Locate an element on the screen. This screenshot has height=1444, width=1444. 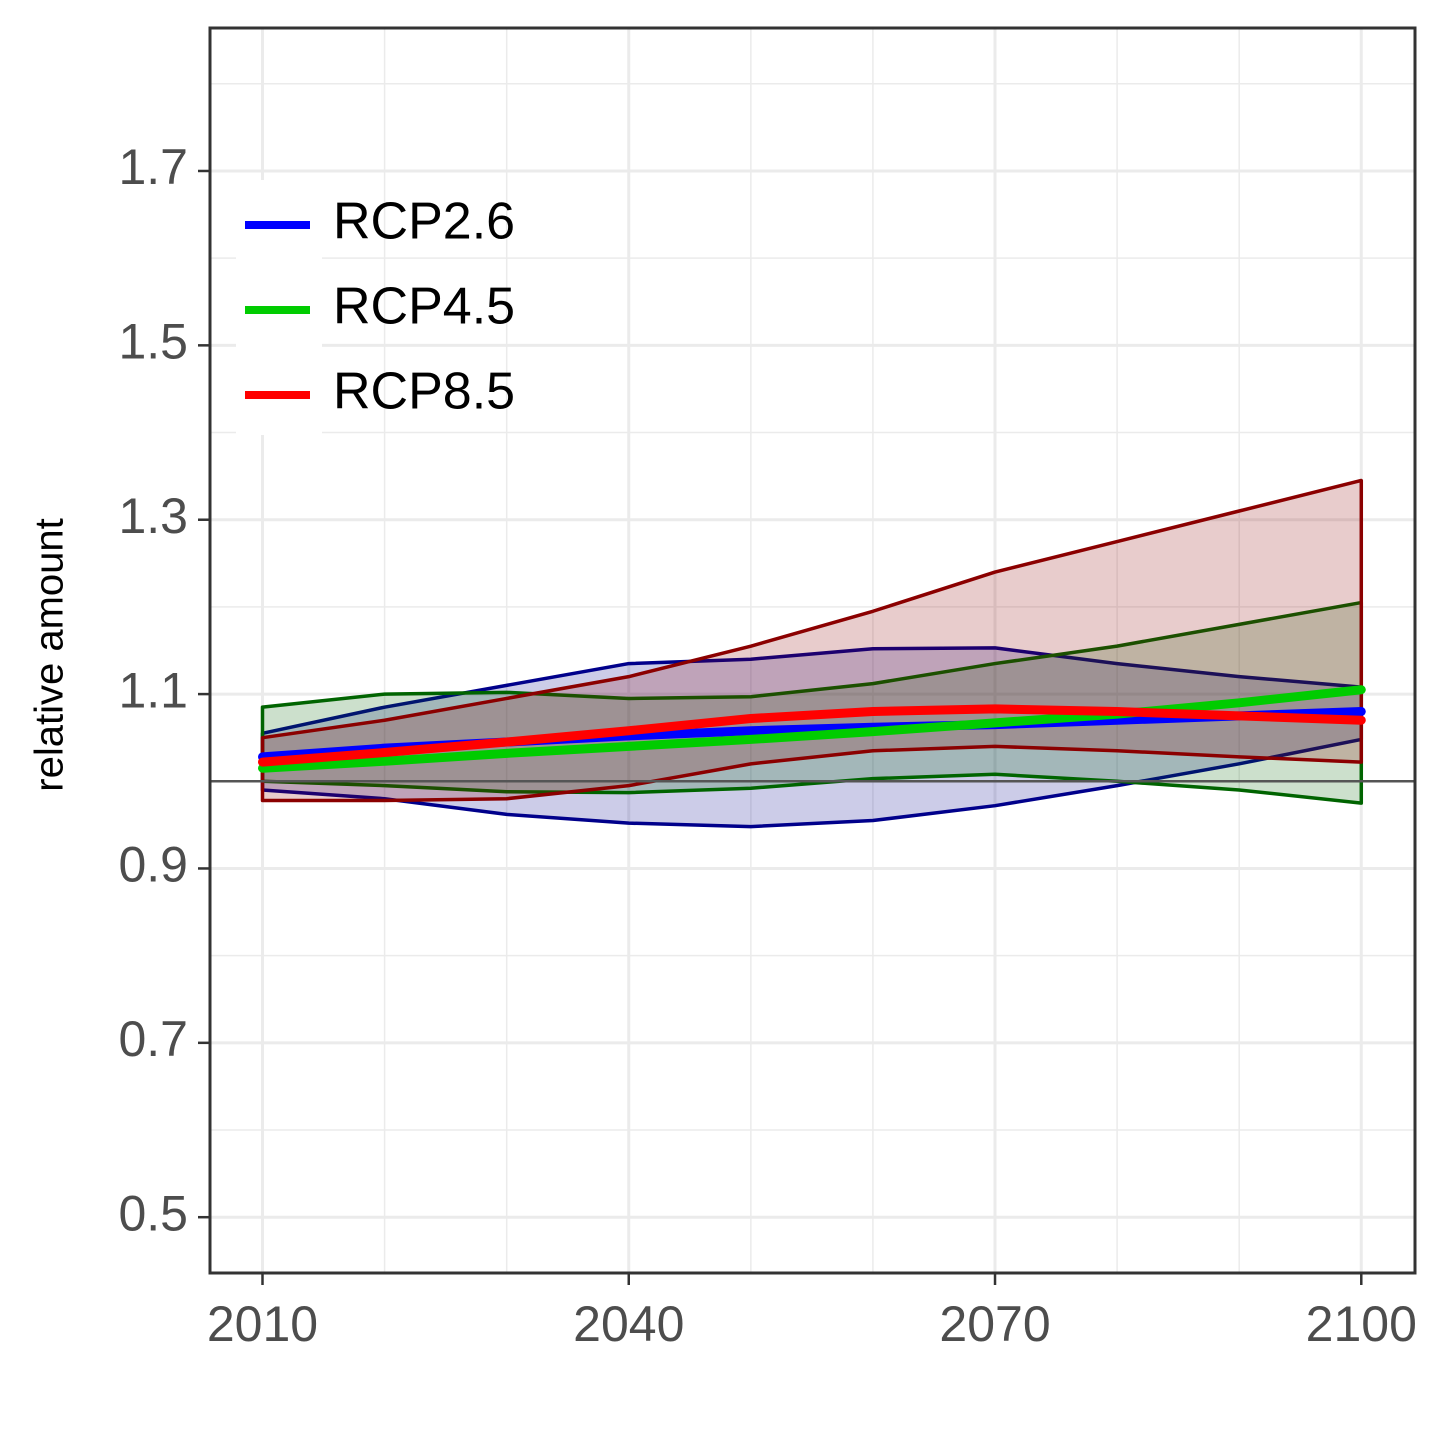
y-tick-label: 0.9 is located at coordinates (153, 865).